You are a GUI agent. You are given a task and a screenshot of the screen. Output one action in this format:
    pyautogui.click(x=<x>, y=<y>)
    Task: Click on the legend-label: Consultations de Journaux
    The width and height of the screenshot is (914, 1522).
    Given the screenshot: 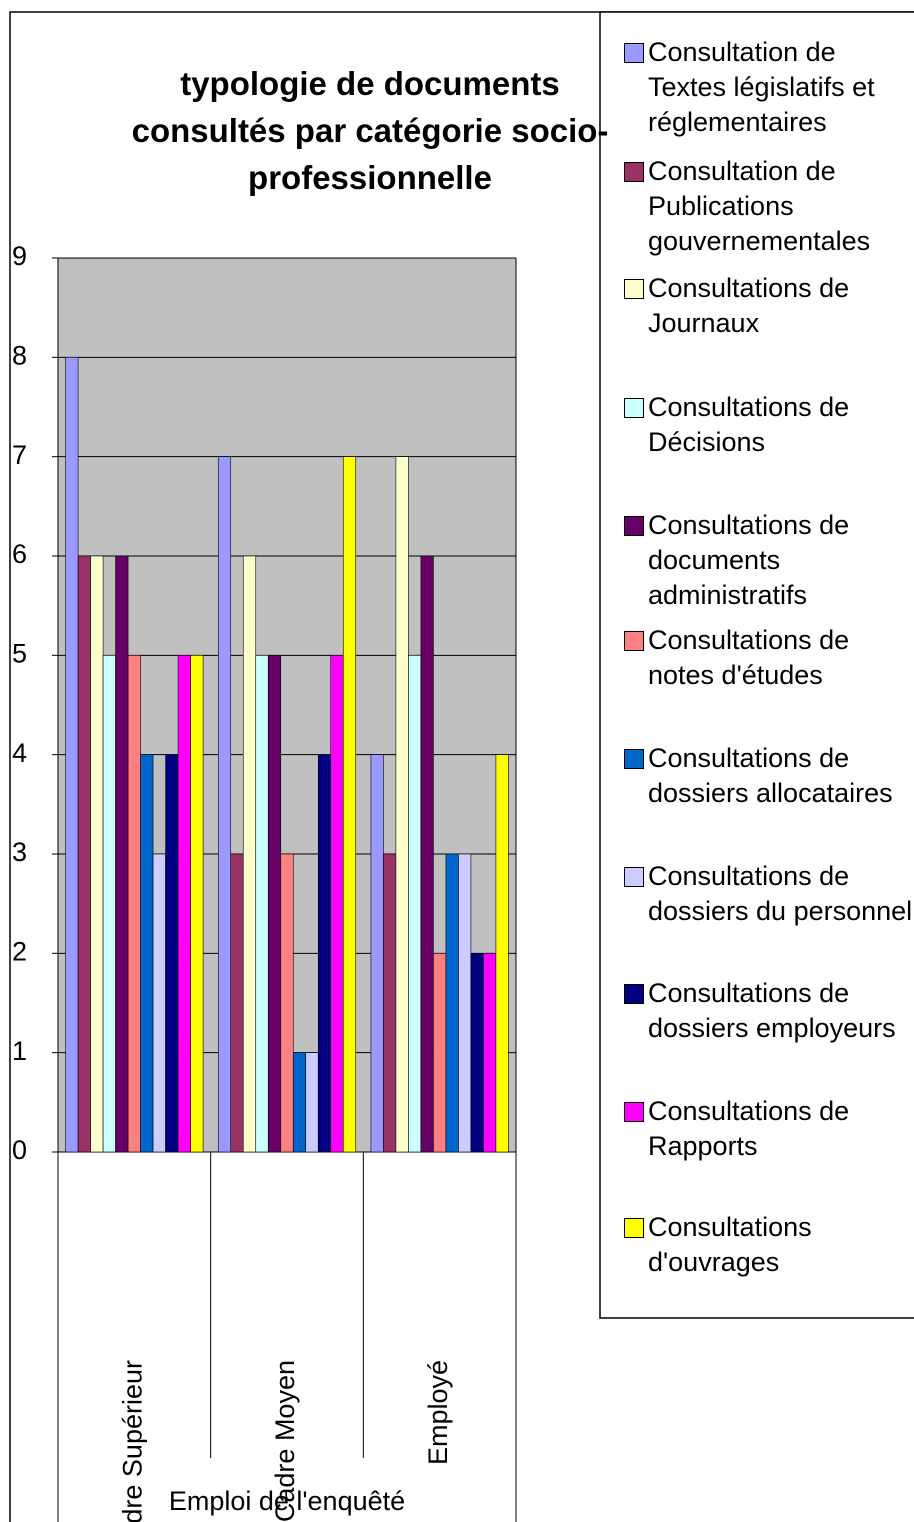 What is the action you would take?
    pyautogui.click(x=749, y=305)
    